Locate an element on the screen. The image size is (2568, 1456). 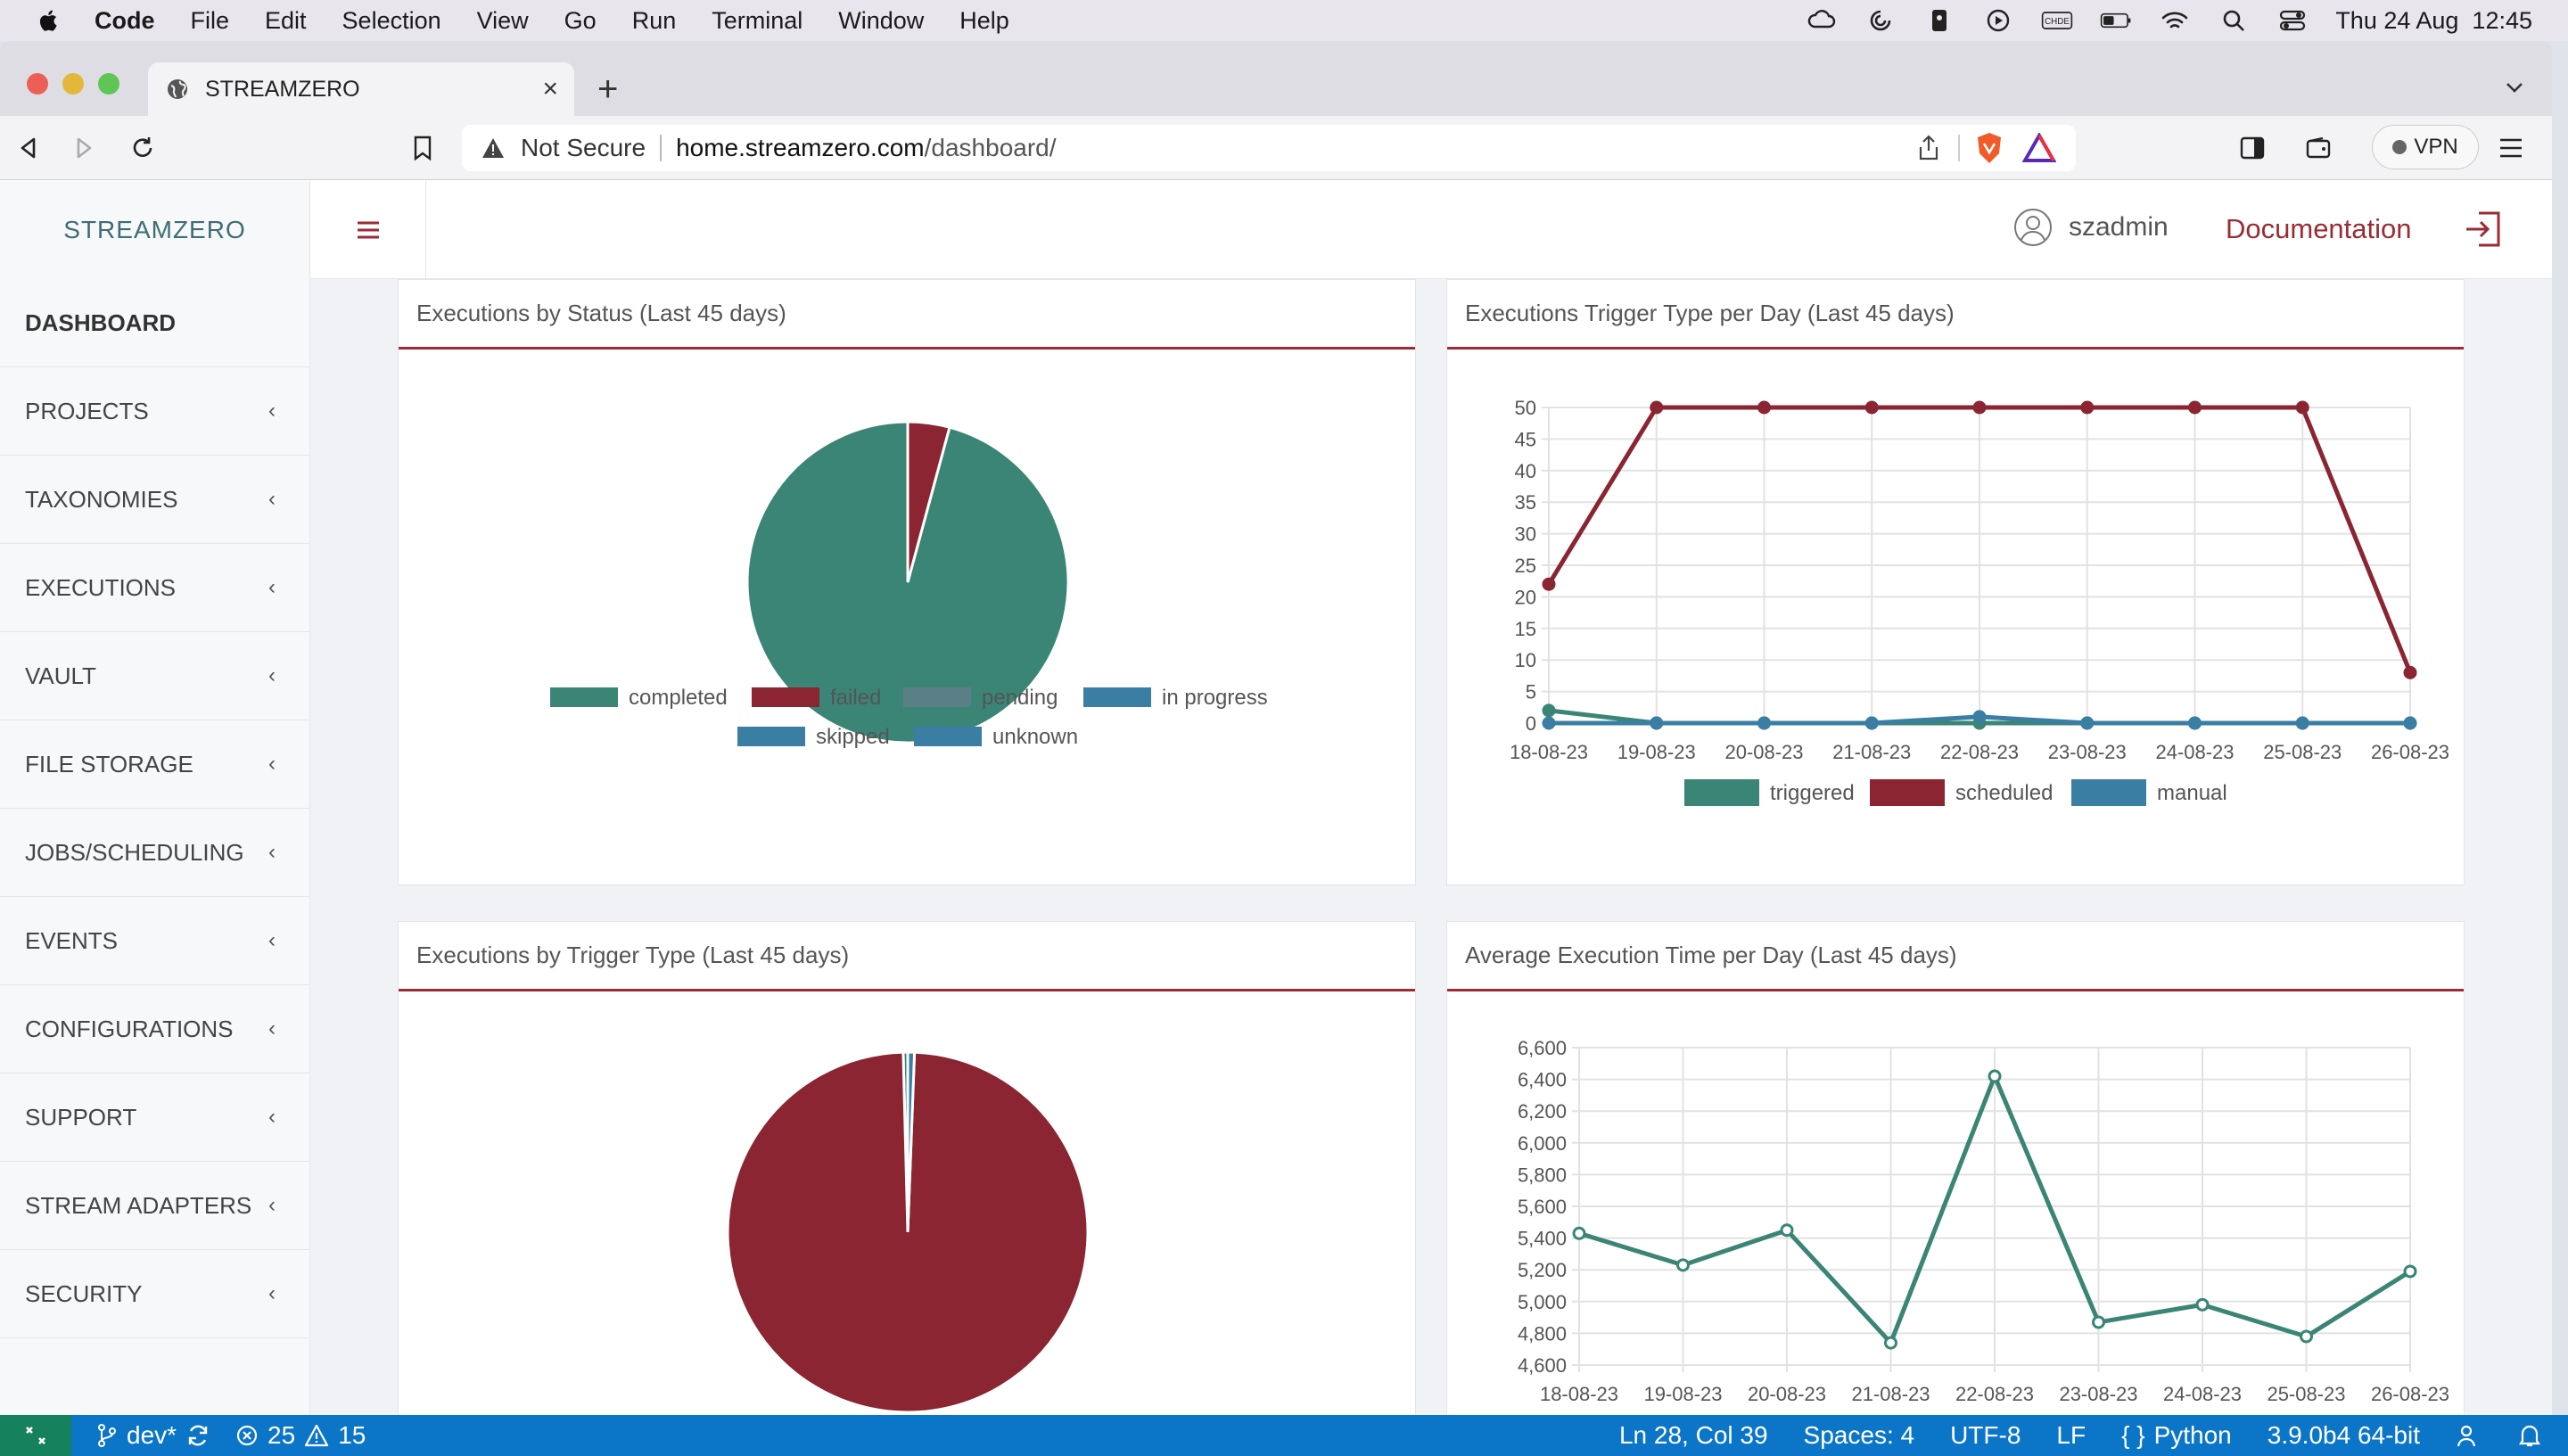
logout-icon is located at coordinates (2482, 229).